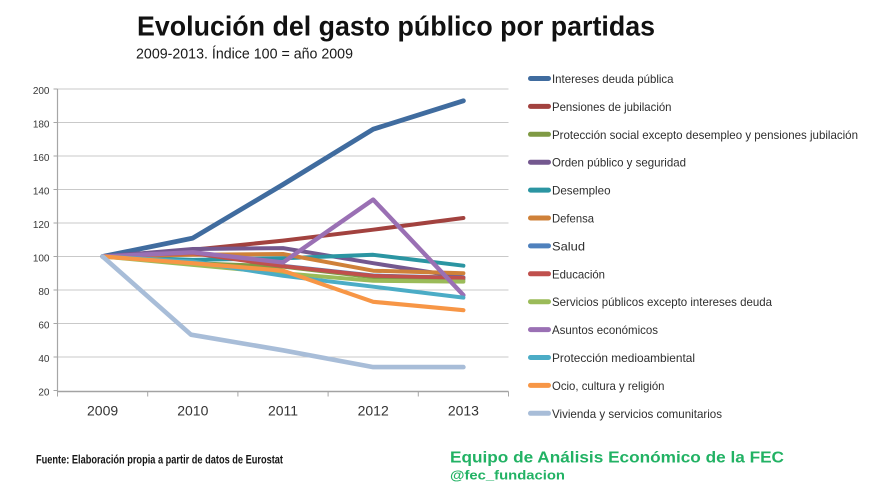  I want to click on svg-text: 120, so click(41, 225).